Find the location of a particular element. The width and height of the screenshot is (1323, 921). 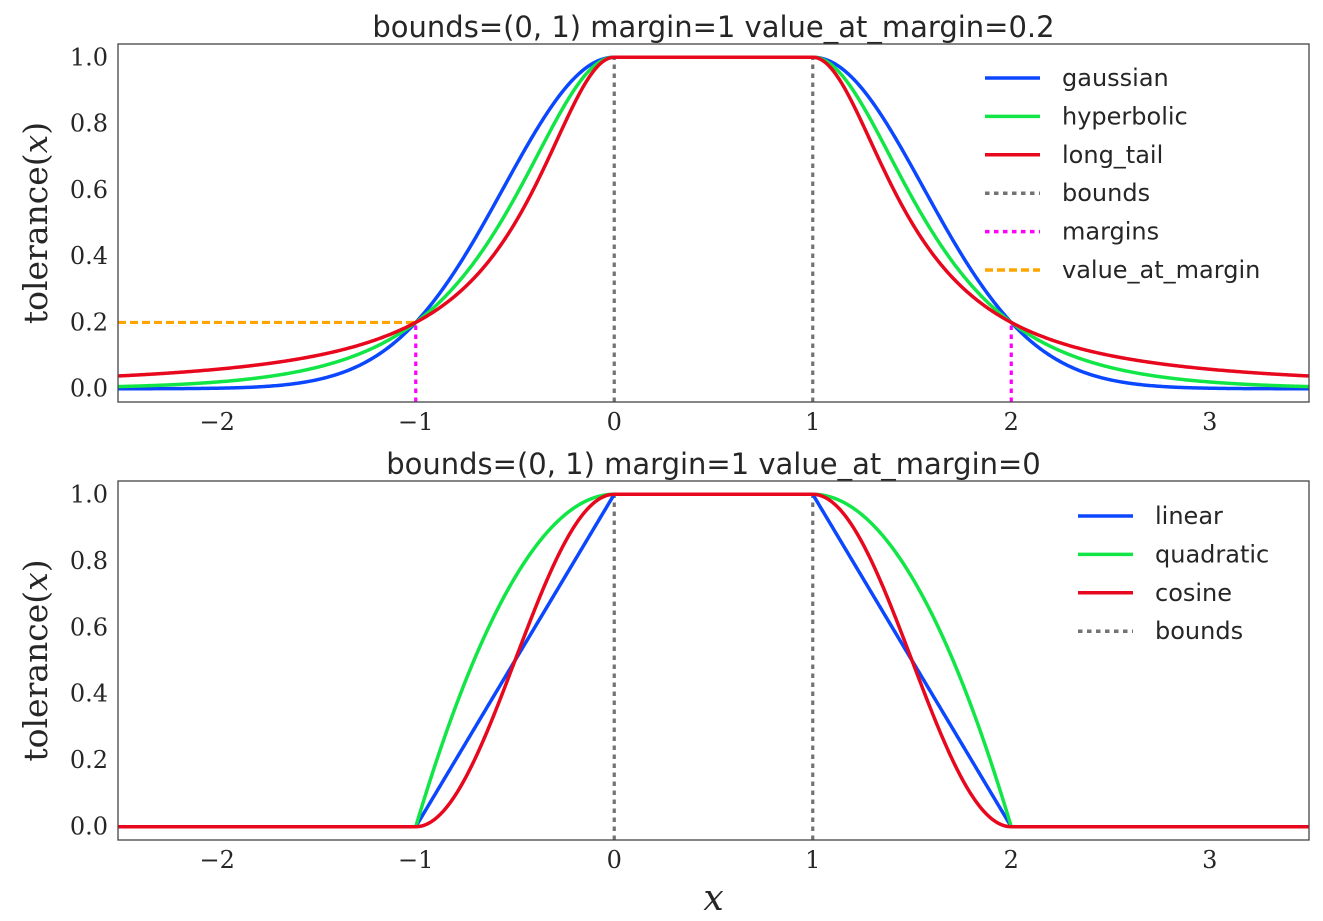

top-chart-xtick-label: 3 is located at coordinates (1209, 422).